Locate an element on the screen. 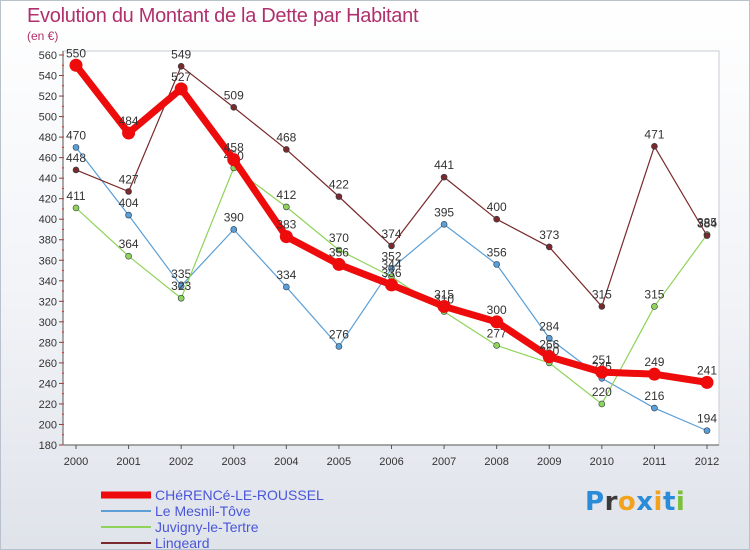 Image resolution: width=750 pixels, height=550 pixels. x-tick-label: 2012 is located at coordinates (707, 462).